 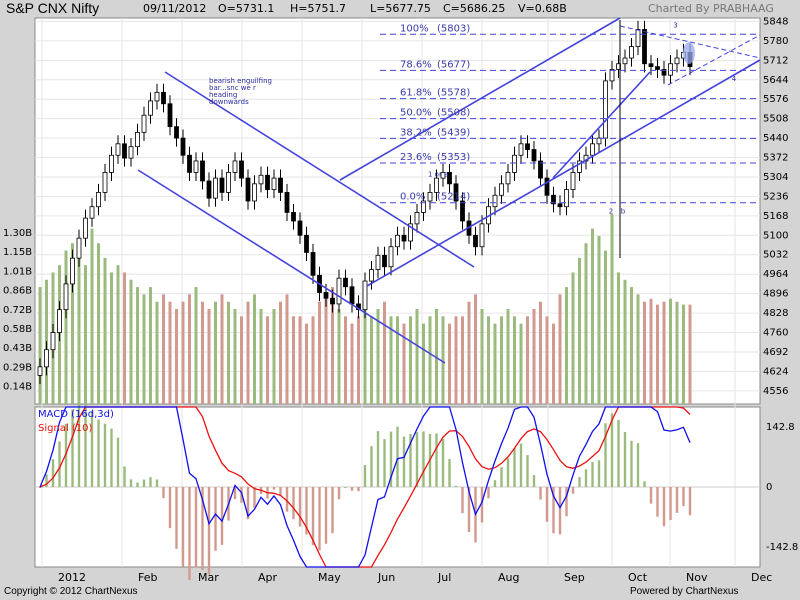 What do you see at coordinates (17, 252) in the screenshot?
I see `volume-tick-label: 1.15B` at bounding box center [17, 252].